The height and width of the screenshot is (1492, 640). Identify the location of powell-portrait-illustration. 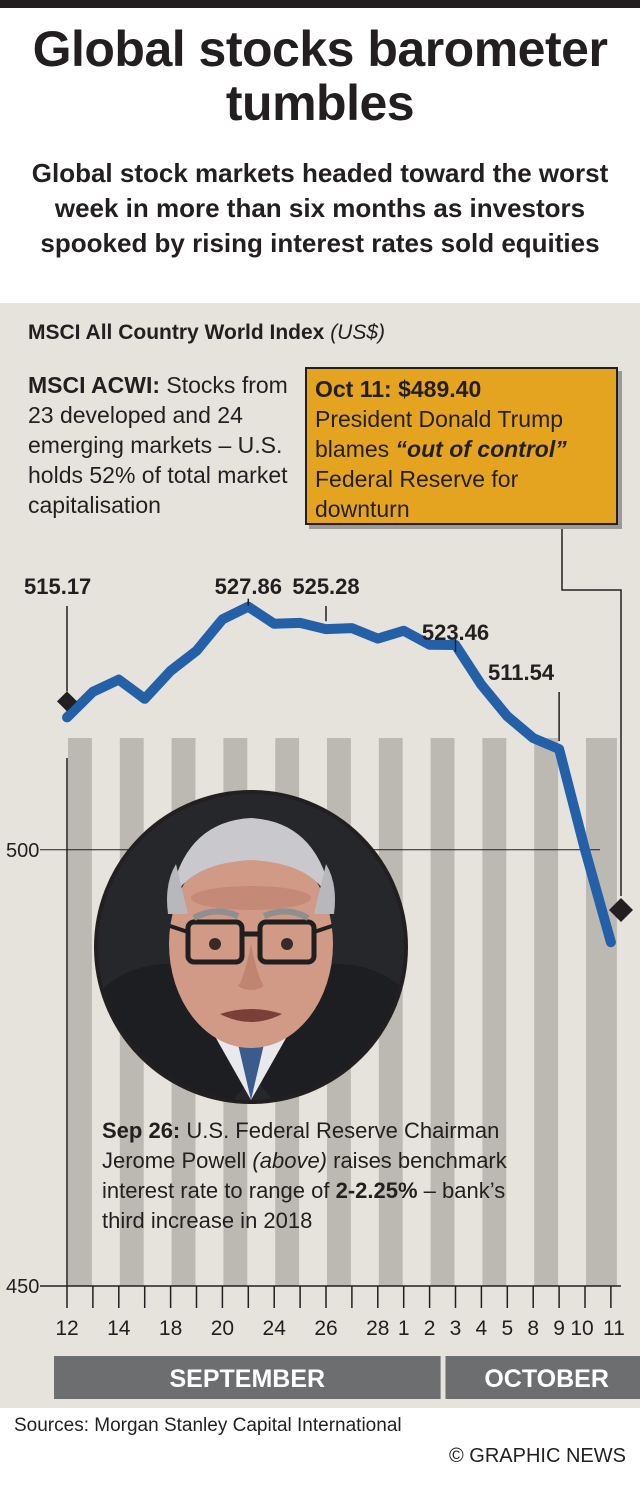
(251, 947).